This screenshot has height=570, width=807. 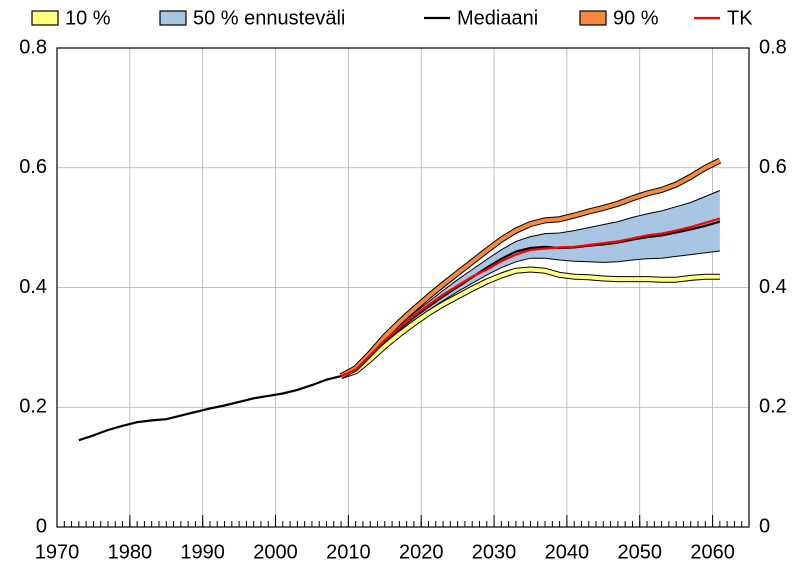 I want to click on y2-tick-label: 0.2, so click(x=773, y=407).